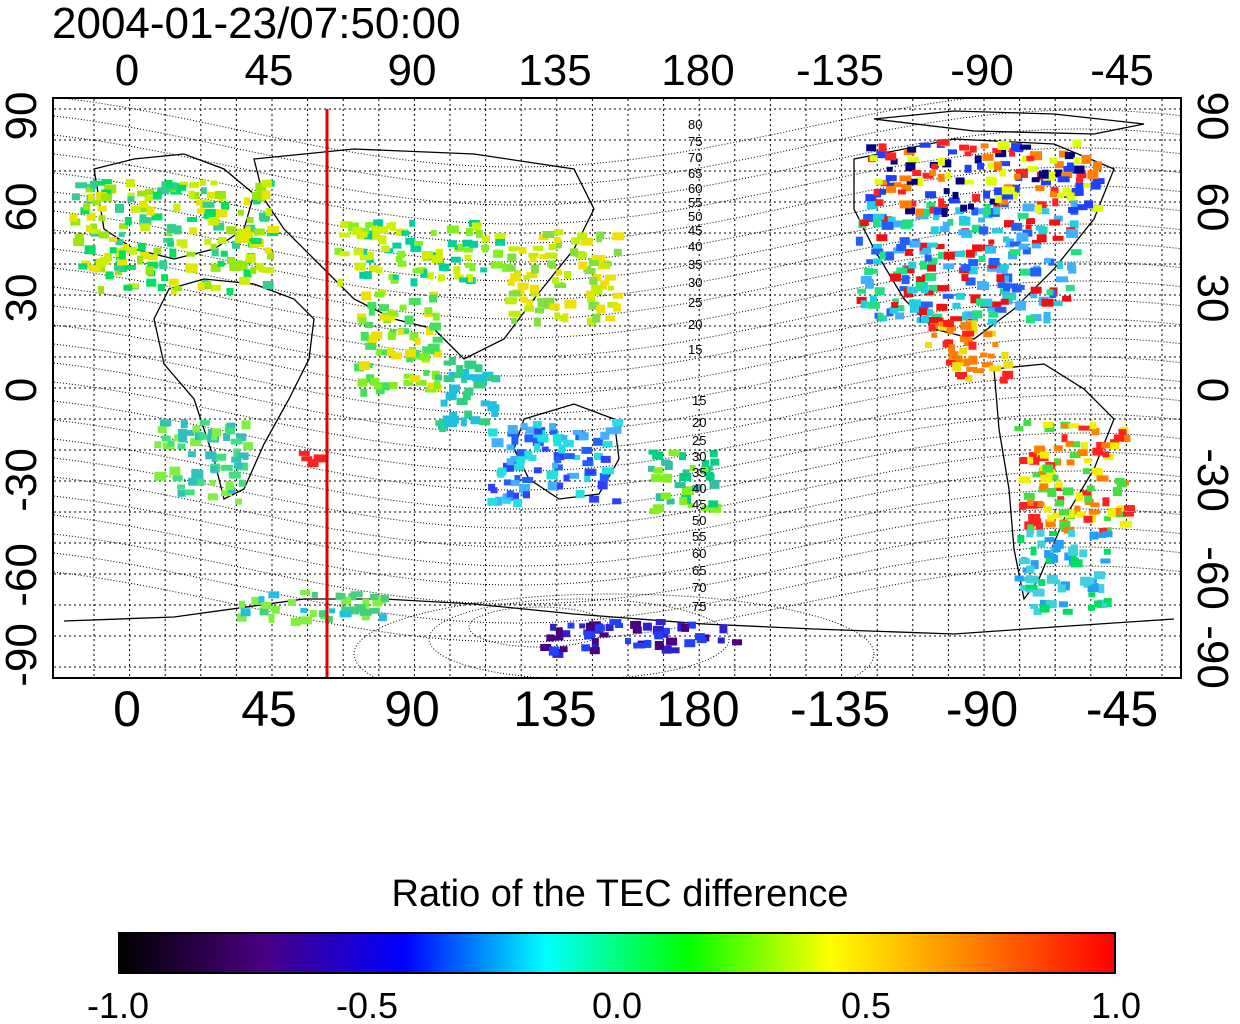 This screenshot has width=1240, height=1024. Describe the element at coordinates (1212, 480) in the screenshot. I see `right-tick-label: -30` at that location.